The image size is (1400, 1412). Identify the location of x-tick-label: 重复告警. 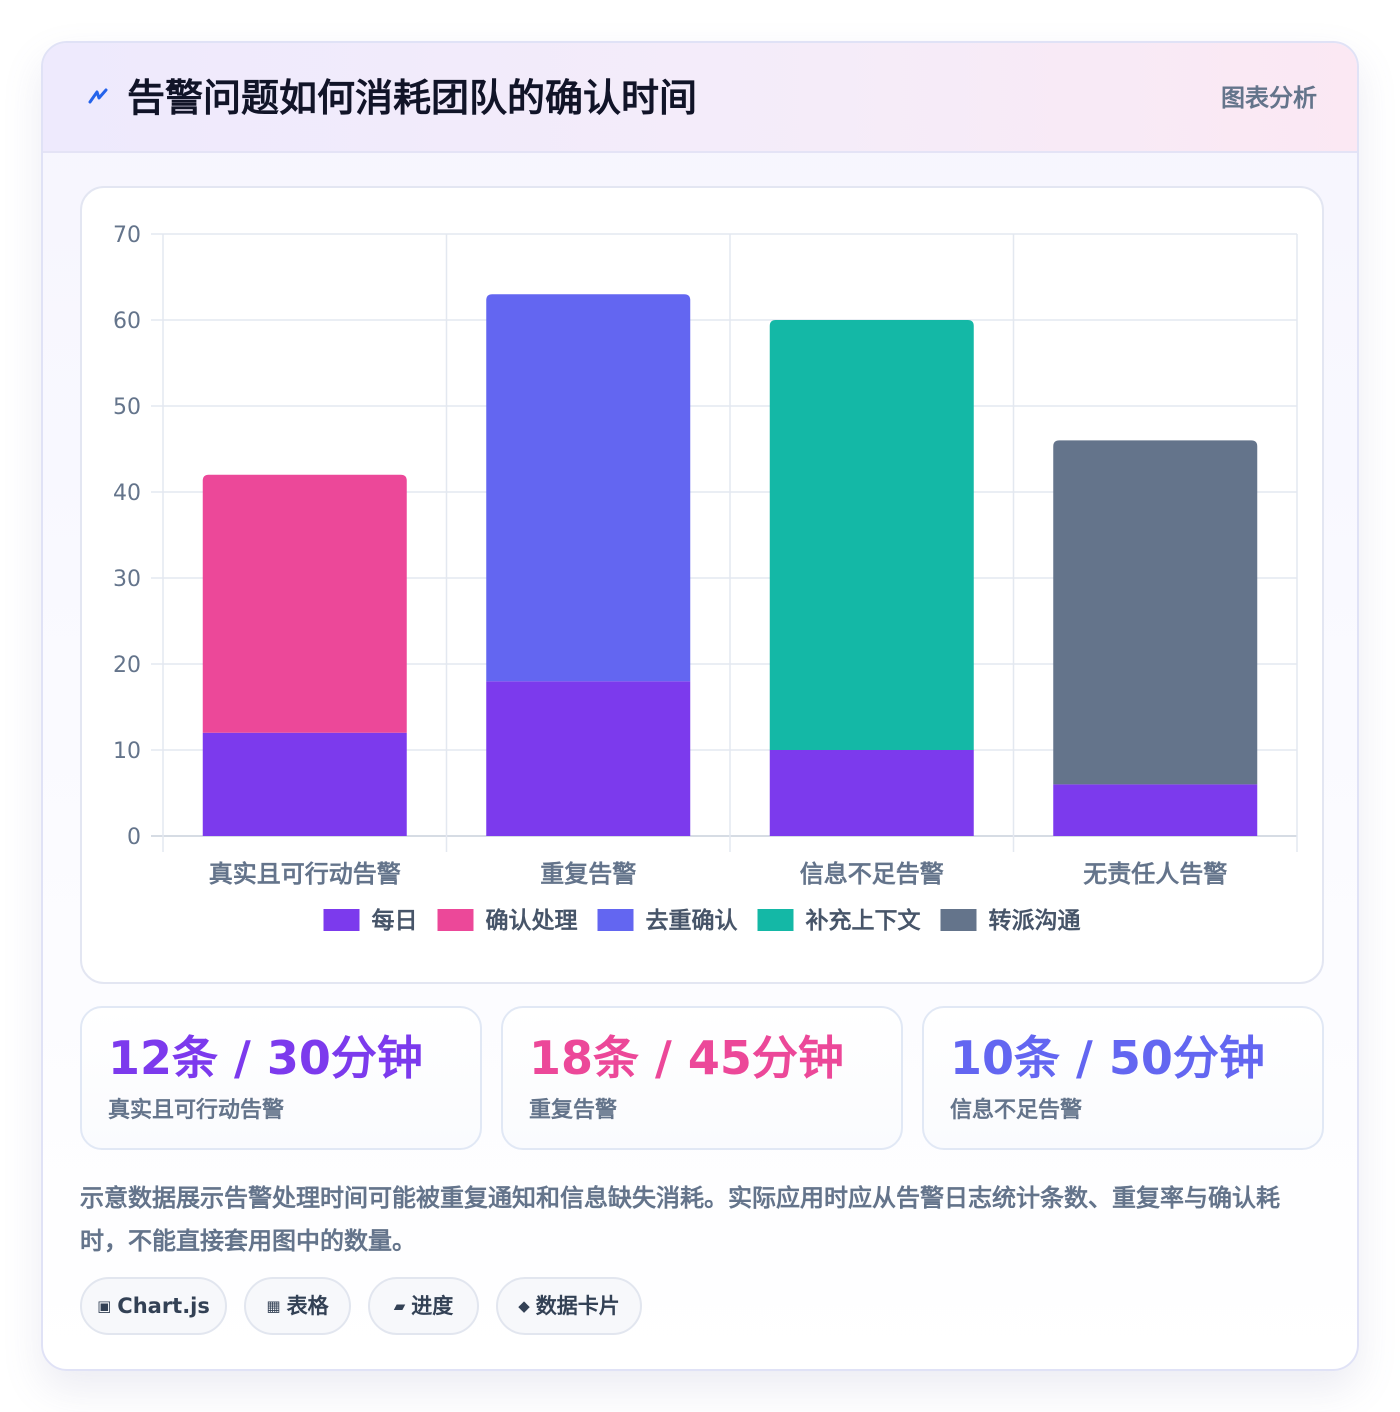
(588, 874).